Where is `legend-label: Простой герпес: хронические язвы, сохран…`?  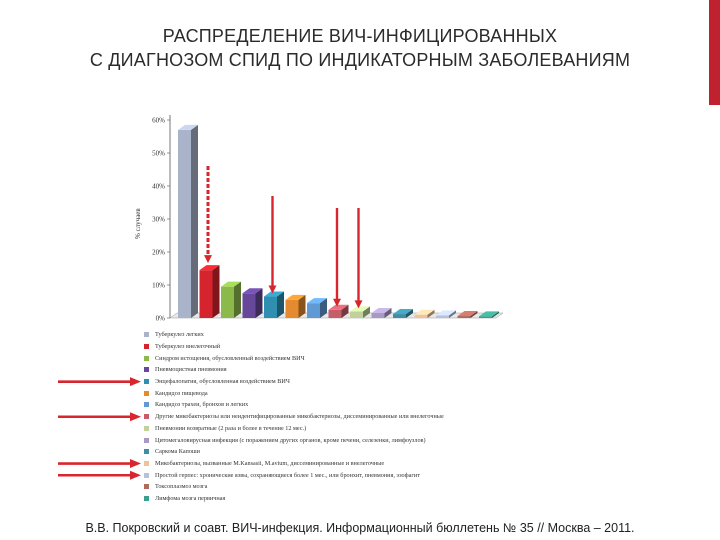
legend-label: Простой герпес: хронические язвы, сохран… is located at coordinates (287, 475).